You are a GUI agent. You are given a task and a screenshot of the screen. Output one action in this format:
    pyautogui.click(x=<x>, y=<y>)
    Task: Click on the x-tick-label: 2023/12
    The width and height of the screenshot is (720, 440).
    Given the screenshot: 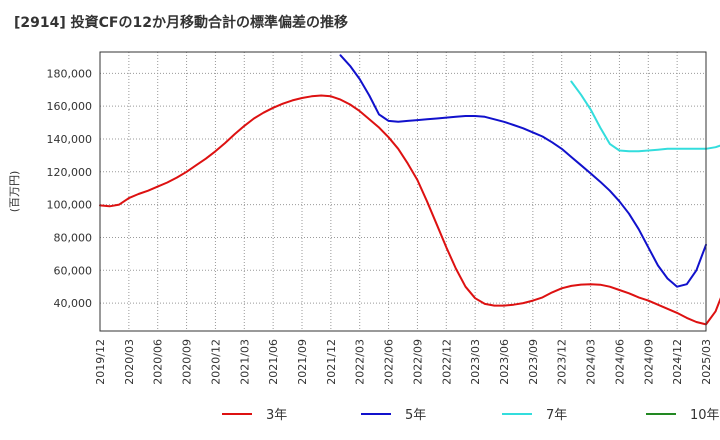 What is the action you would take?
    pyautogui.click(x=562, y=362)
    